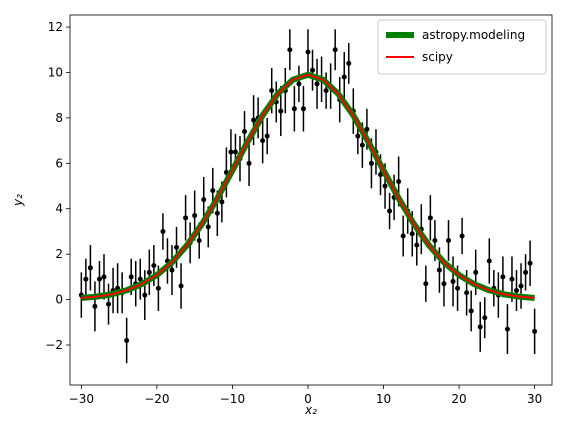 The image size is (566, 433). What do you see at coordinates (232, 399) in the screenshot?
I see `x-tick-label: −10` at bounding box center [232, 399].